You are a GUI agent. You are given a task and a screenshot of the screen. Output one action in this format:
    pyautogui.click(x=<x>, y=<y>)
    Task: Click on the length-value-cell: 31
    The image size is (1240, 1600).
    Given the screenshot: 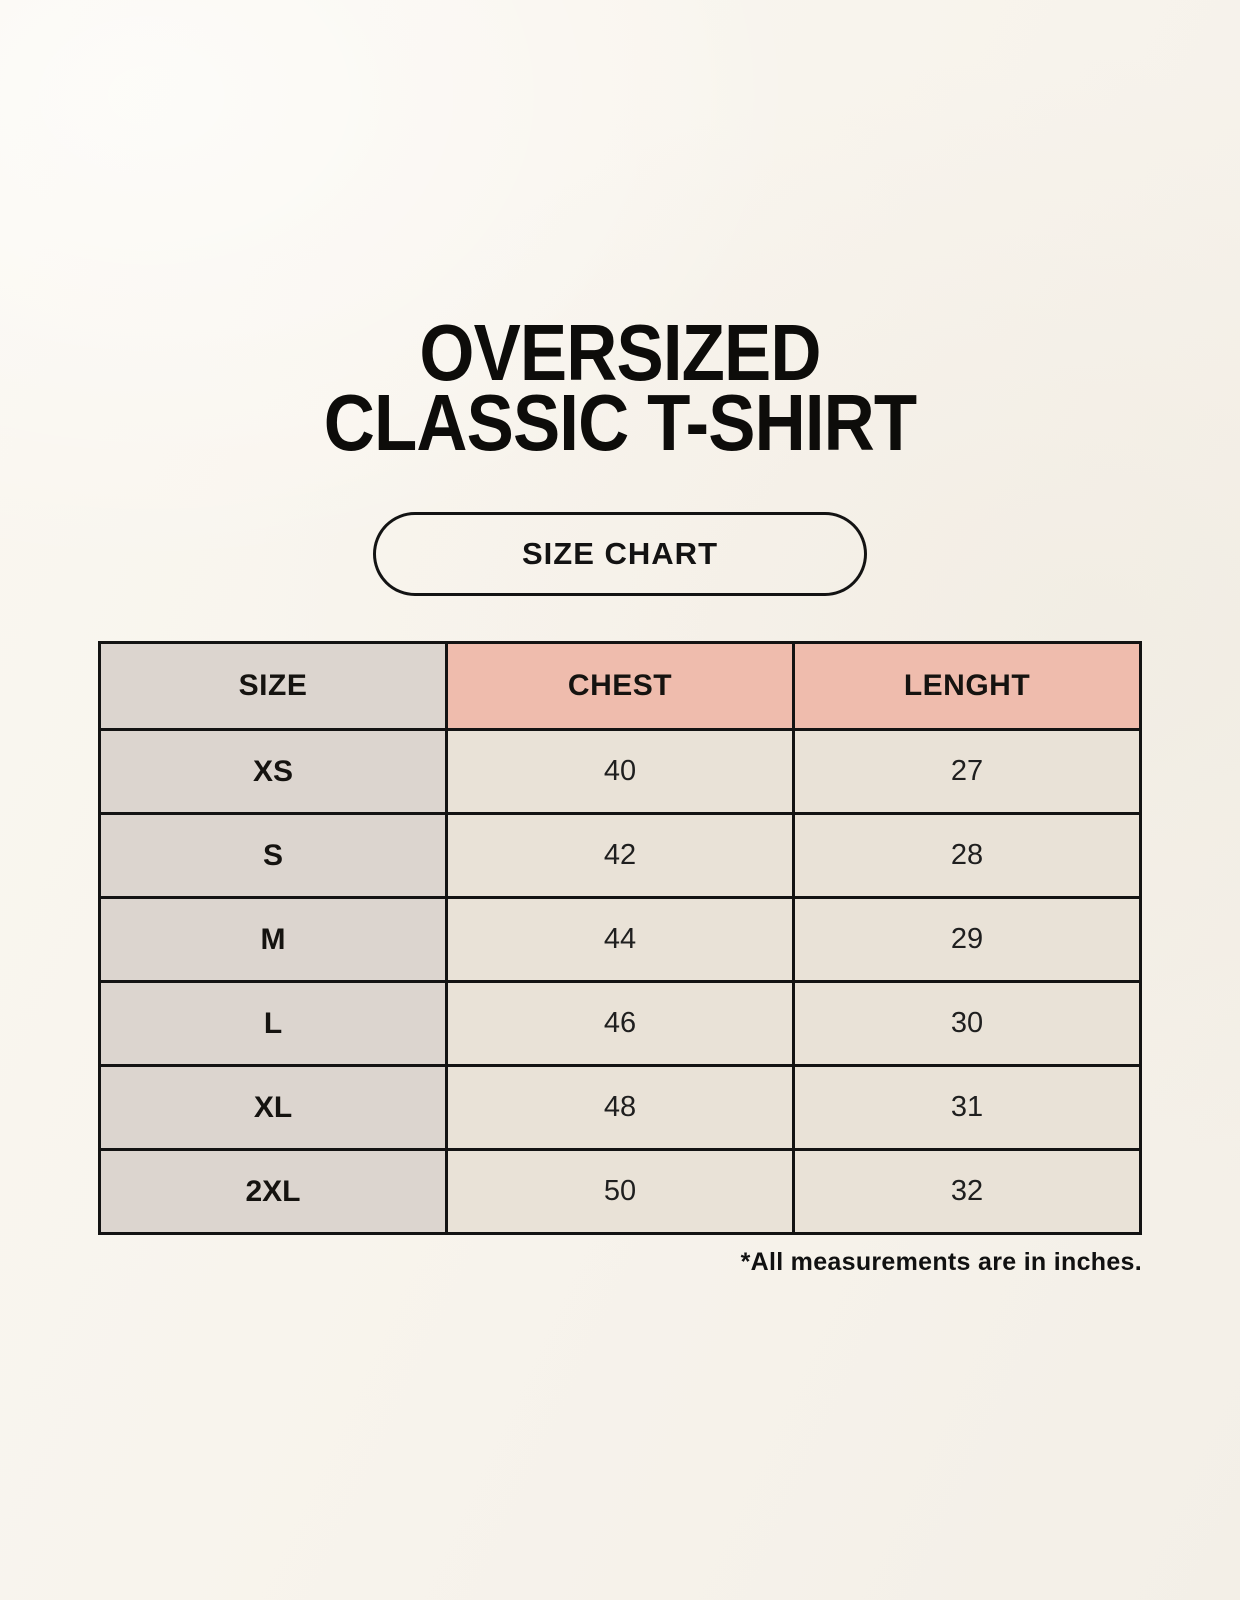 What is the action you would take?
    pyautogui.click(x=967, y=1107)
    